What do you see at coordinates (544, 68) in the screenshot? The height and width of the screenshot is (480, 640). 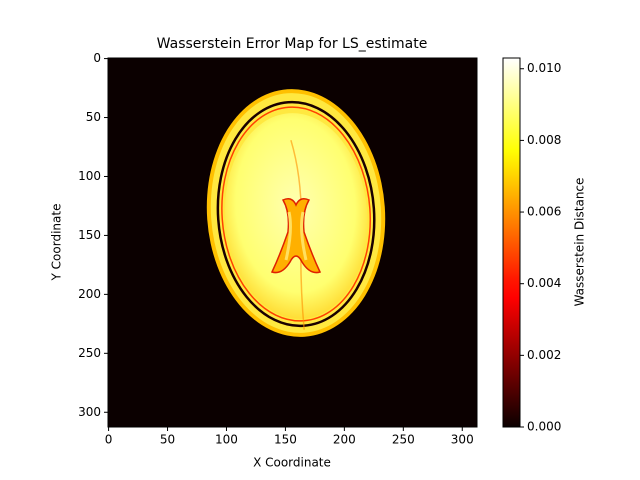 I see `colorbar-tick-label: 0.010` at bounding box center [544, 68].